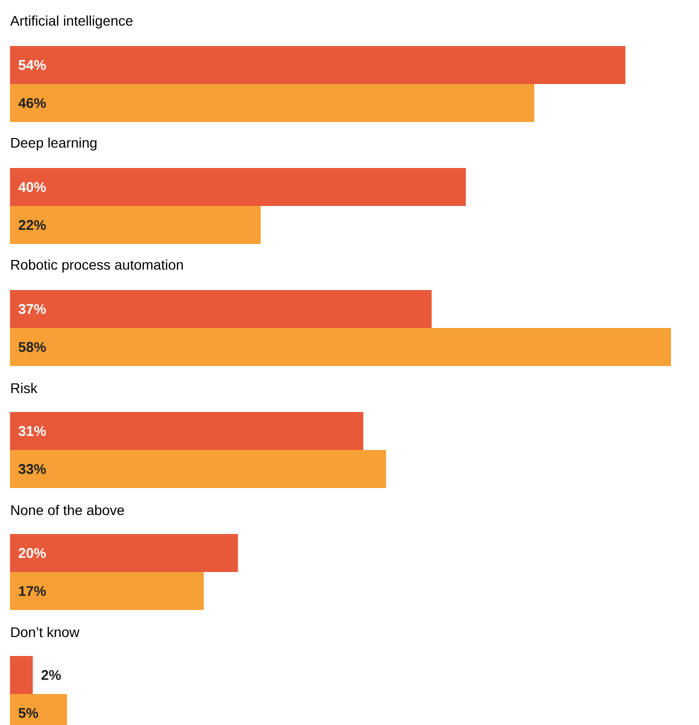  What do you see at coordinates (32, 553) in the screenshot?
I see `data-label: 20%` at bounding box center [32, 553].